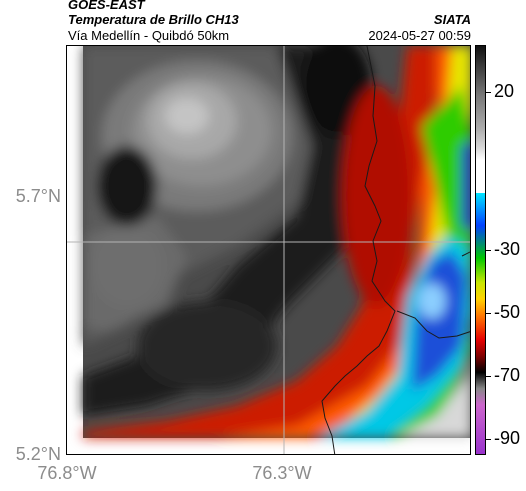  Describe the element at coordinates (38, 454) in the screenshot. I see `latitude-label: 5.2°N` at that location.